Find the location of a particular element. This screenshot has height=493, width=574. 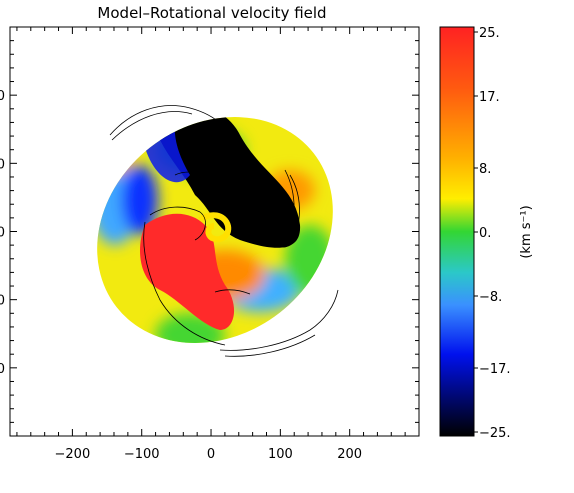

colorbar-tick-label: 25. is located at coordinates (489, 33).